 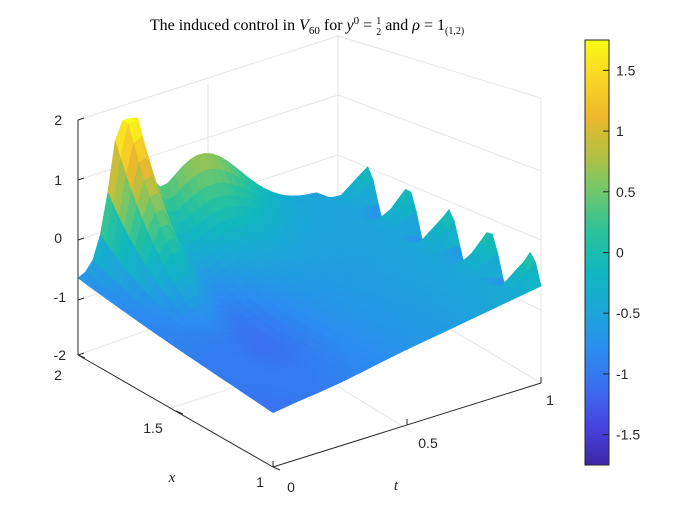 What do you see at coordinates (260, 482) in the screenshot?
I see `x-tick-label: 1` at bounding box center [260, 482].